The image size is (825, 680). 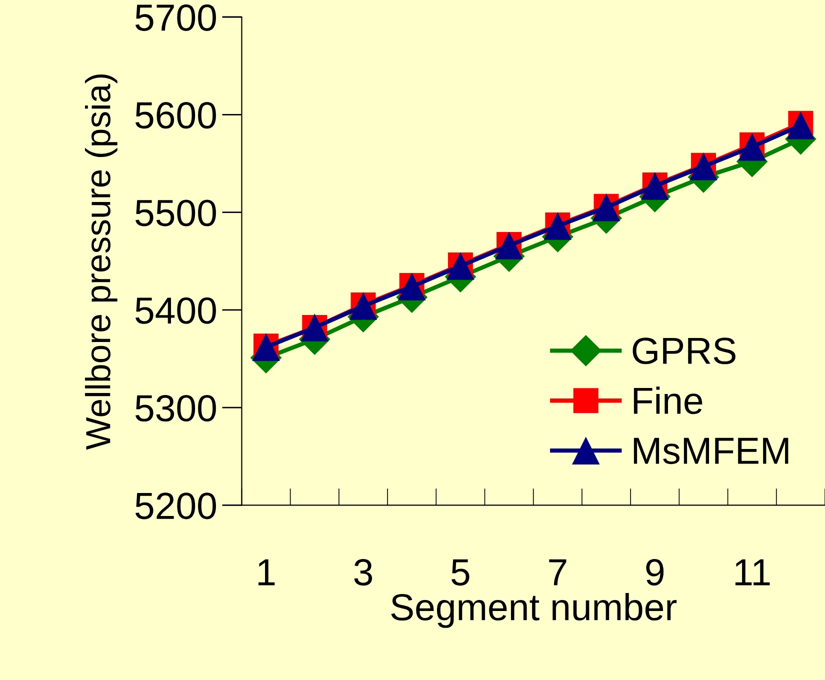 What do you see at coordinates (711, 451) in the screenshot?
I see `legend-label: MsMFEM` at bounding box center [711, 451].